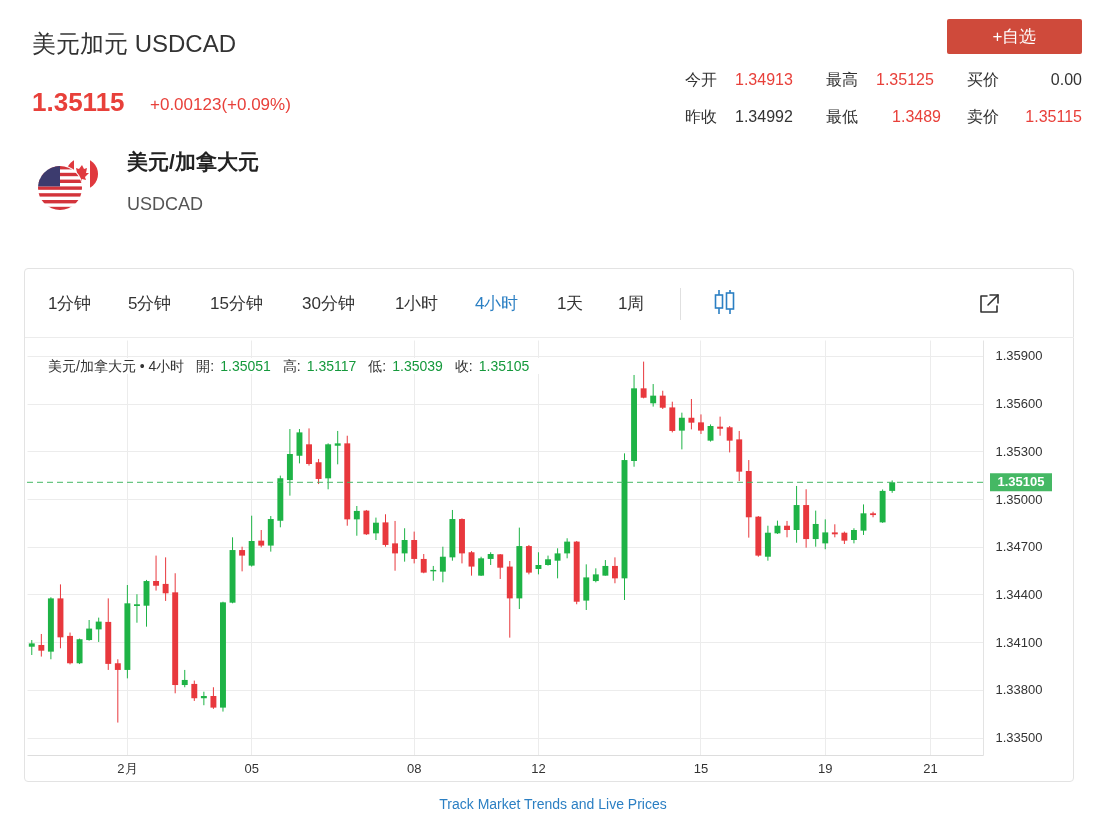 Image resolution: width=1093 pixels, height=817 pixels. What do you see at coordinates (497, 304) in the screenshot?
I see `text: 4小时` at bounding box center [497, 304].